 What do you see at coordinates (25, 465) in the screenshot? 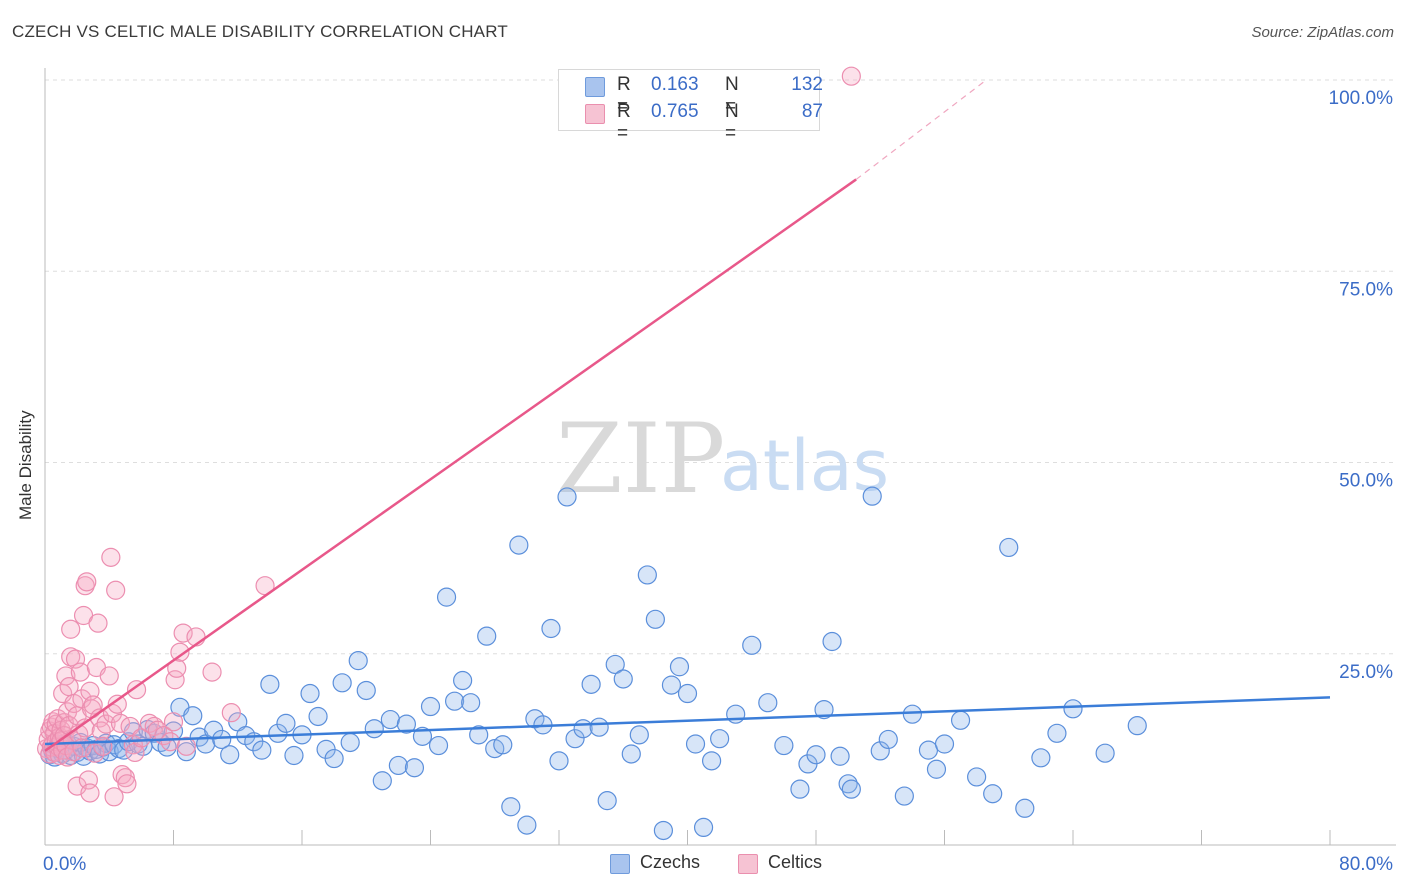
I see `y-axis-label: Male Disability` at bounding box center [25, 465].